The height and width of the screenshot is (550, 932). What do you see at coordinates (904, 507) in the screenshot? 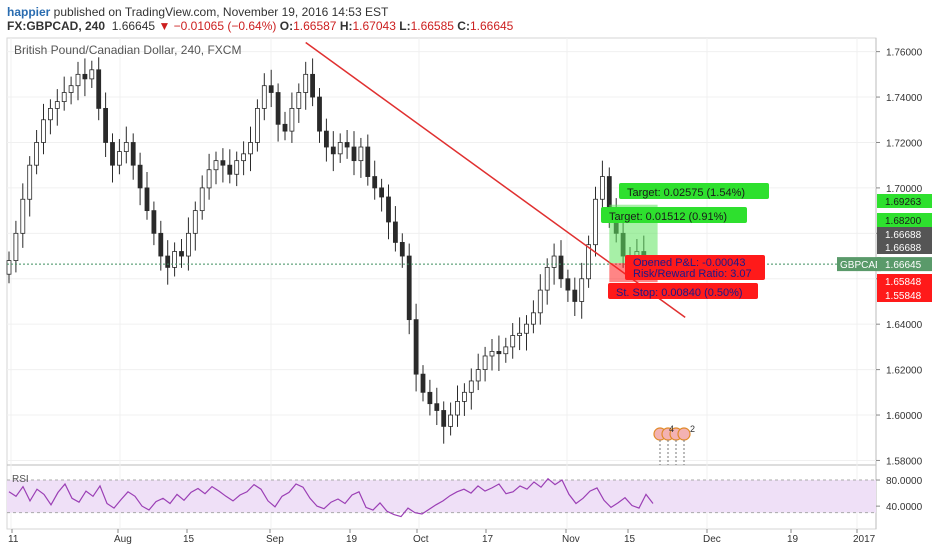
I see `rsi-tick-label: 40.0000` at bounding box center [904, 507].